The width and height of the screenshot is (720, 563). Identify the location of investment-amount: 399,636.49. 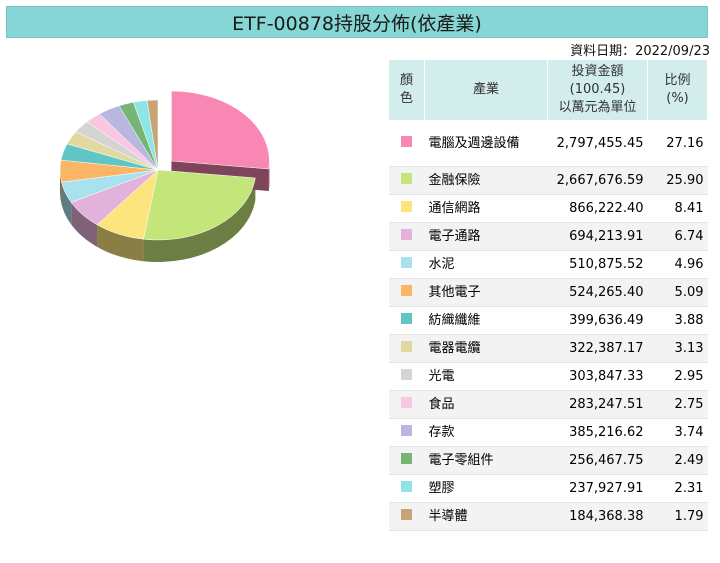
(597, 320).